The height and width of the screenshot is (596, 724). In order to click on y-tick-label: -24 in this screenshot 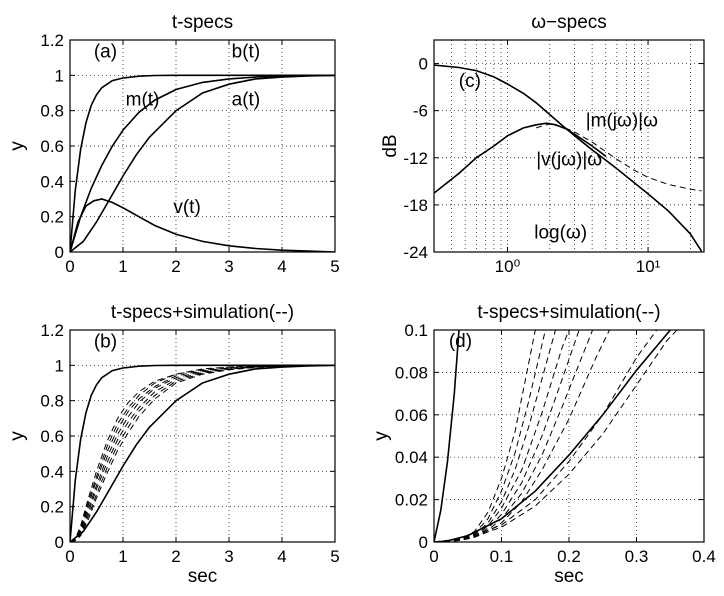, I will do `click(415, 252)`.